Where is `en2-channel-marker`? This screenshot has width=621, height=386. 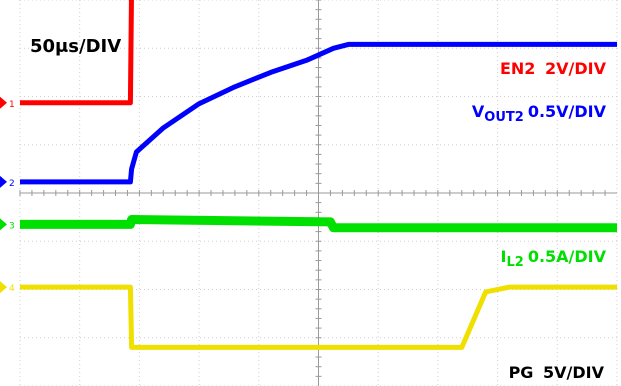
en2-channel-marker is located at coordinates (3, 102).